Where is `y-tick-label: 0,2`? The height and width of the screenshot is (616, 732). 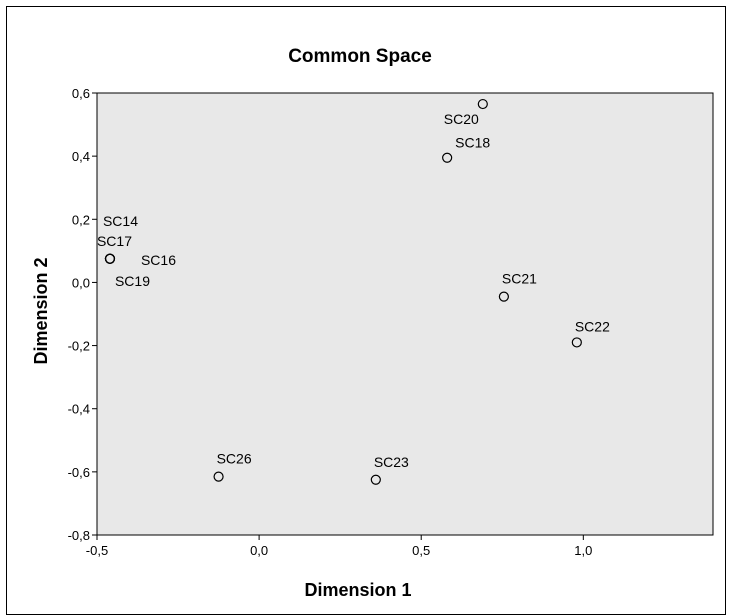 y-tick-label: 0,2 is located at coordinates (81, 219).